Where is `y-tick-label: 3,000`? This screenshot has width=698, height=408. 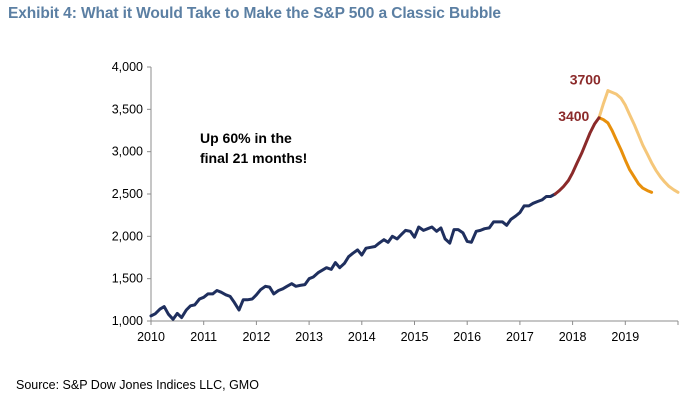 y-tick-label: 3,000 is located at coordinates (127, 152).